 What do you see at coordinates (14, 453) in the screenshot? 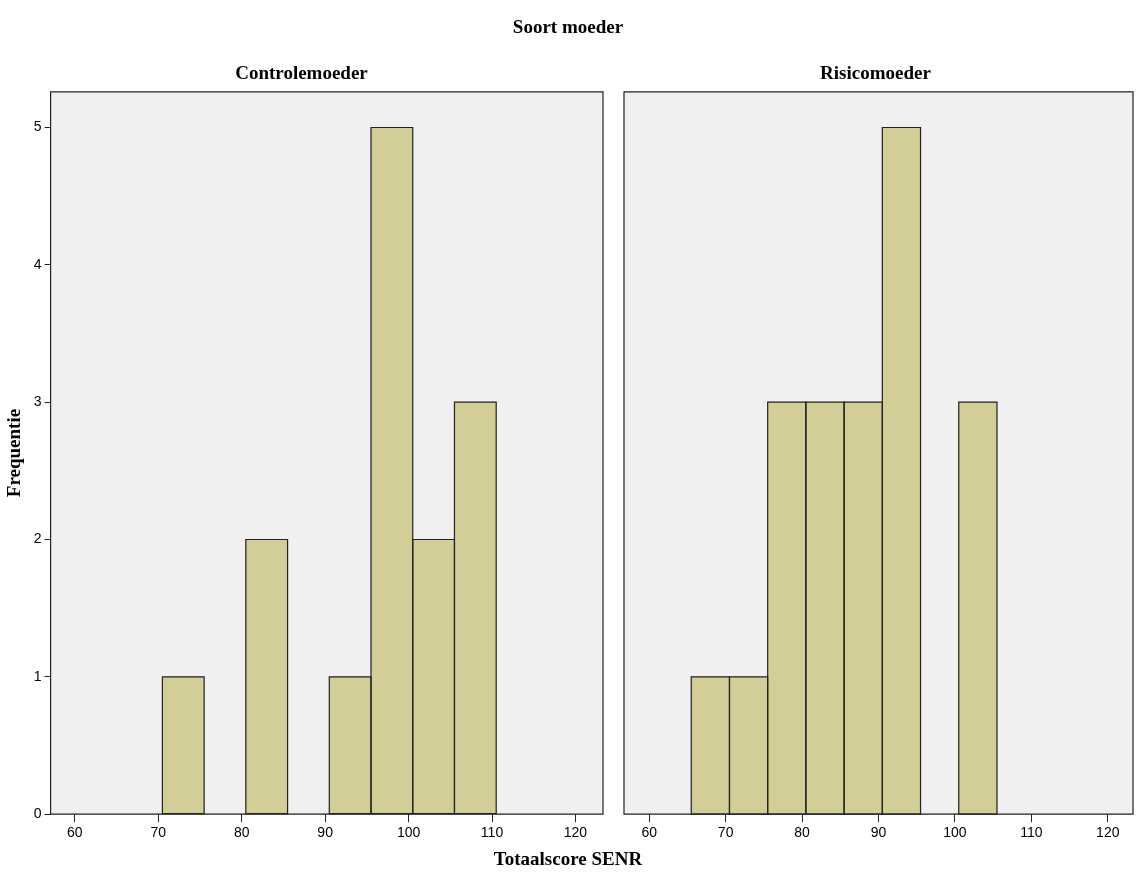
I see `y-axis-title: Frequentie` at bounding box center [14, 453].